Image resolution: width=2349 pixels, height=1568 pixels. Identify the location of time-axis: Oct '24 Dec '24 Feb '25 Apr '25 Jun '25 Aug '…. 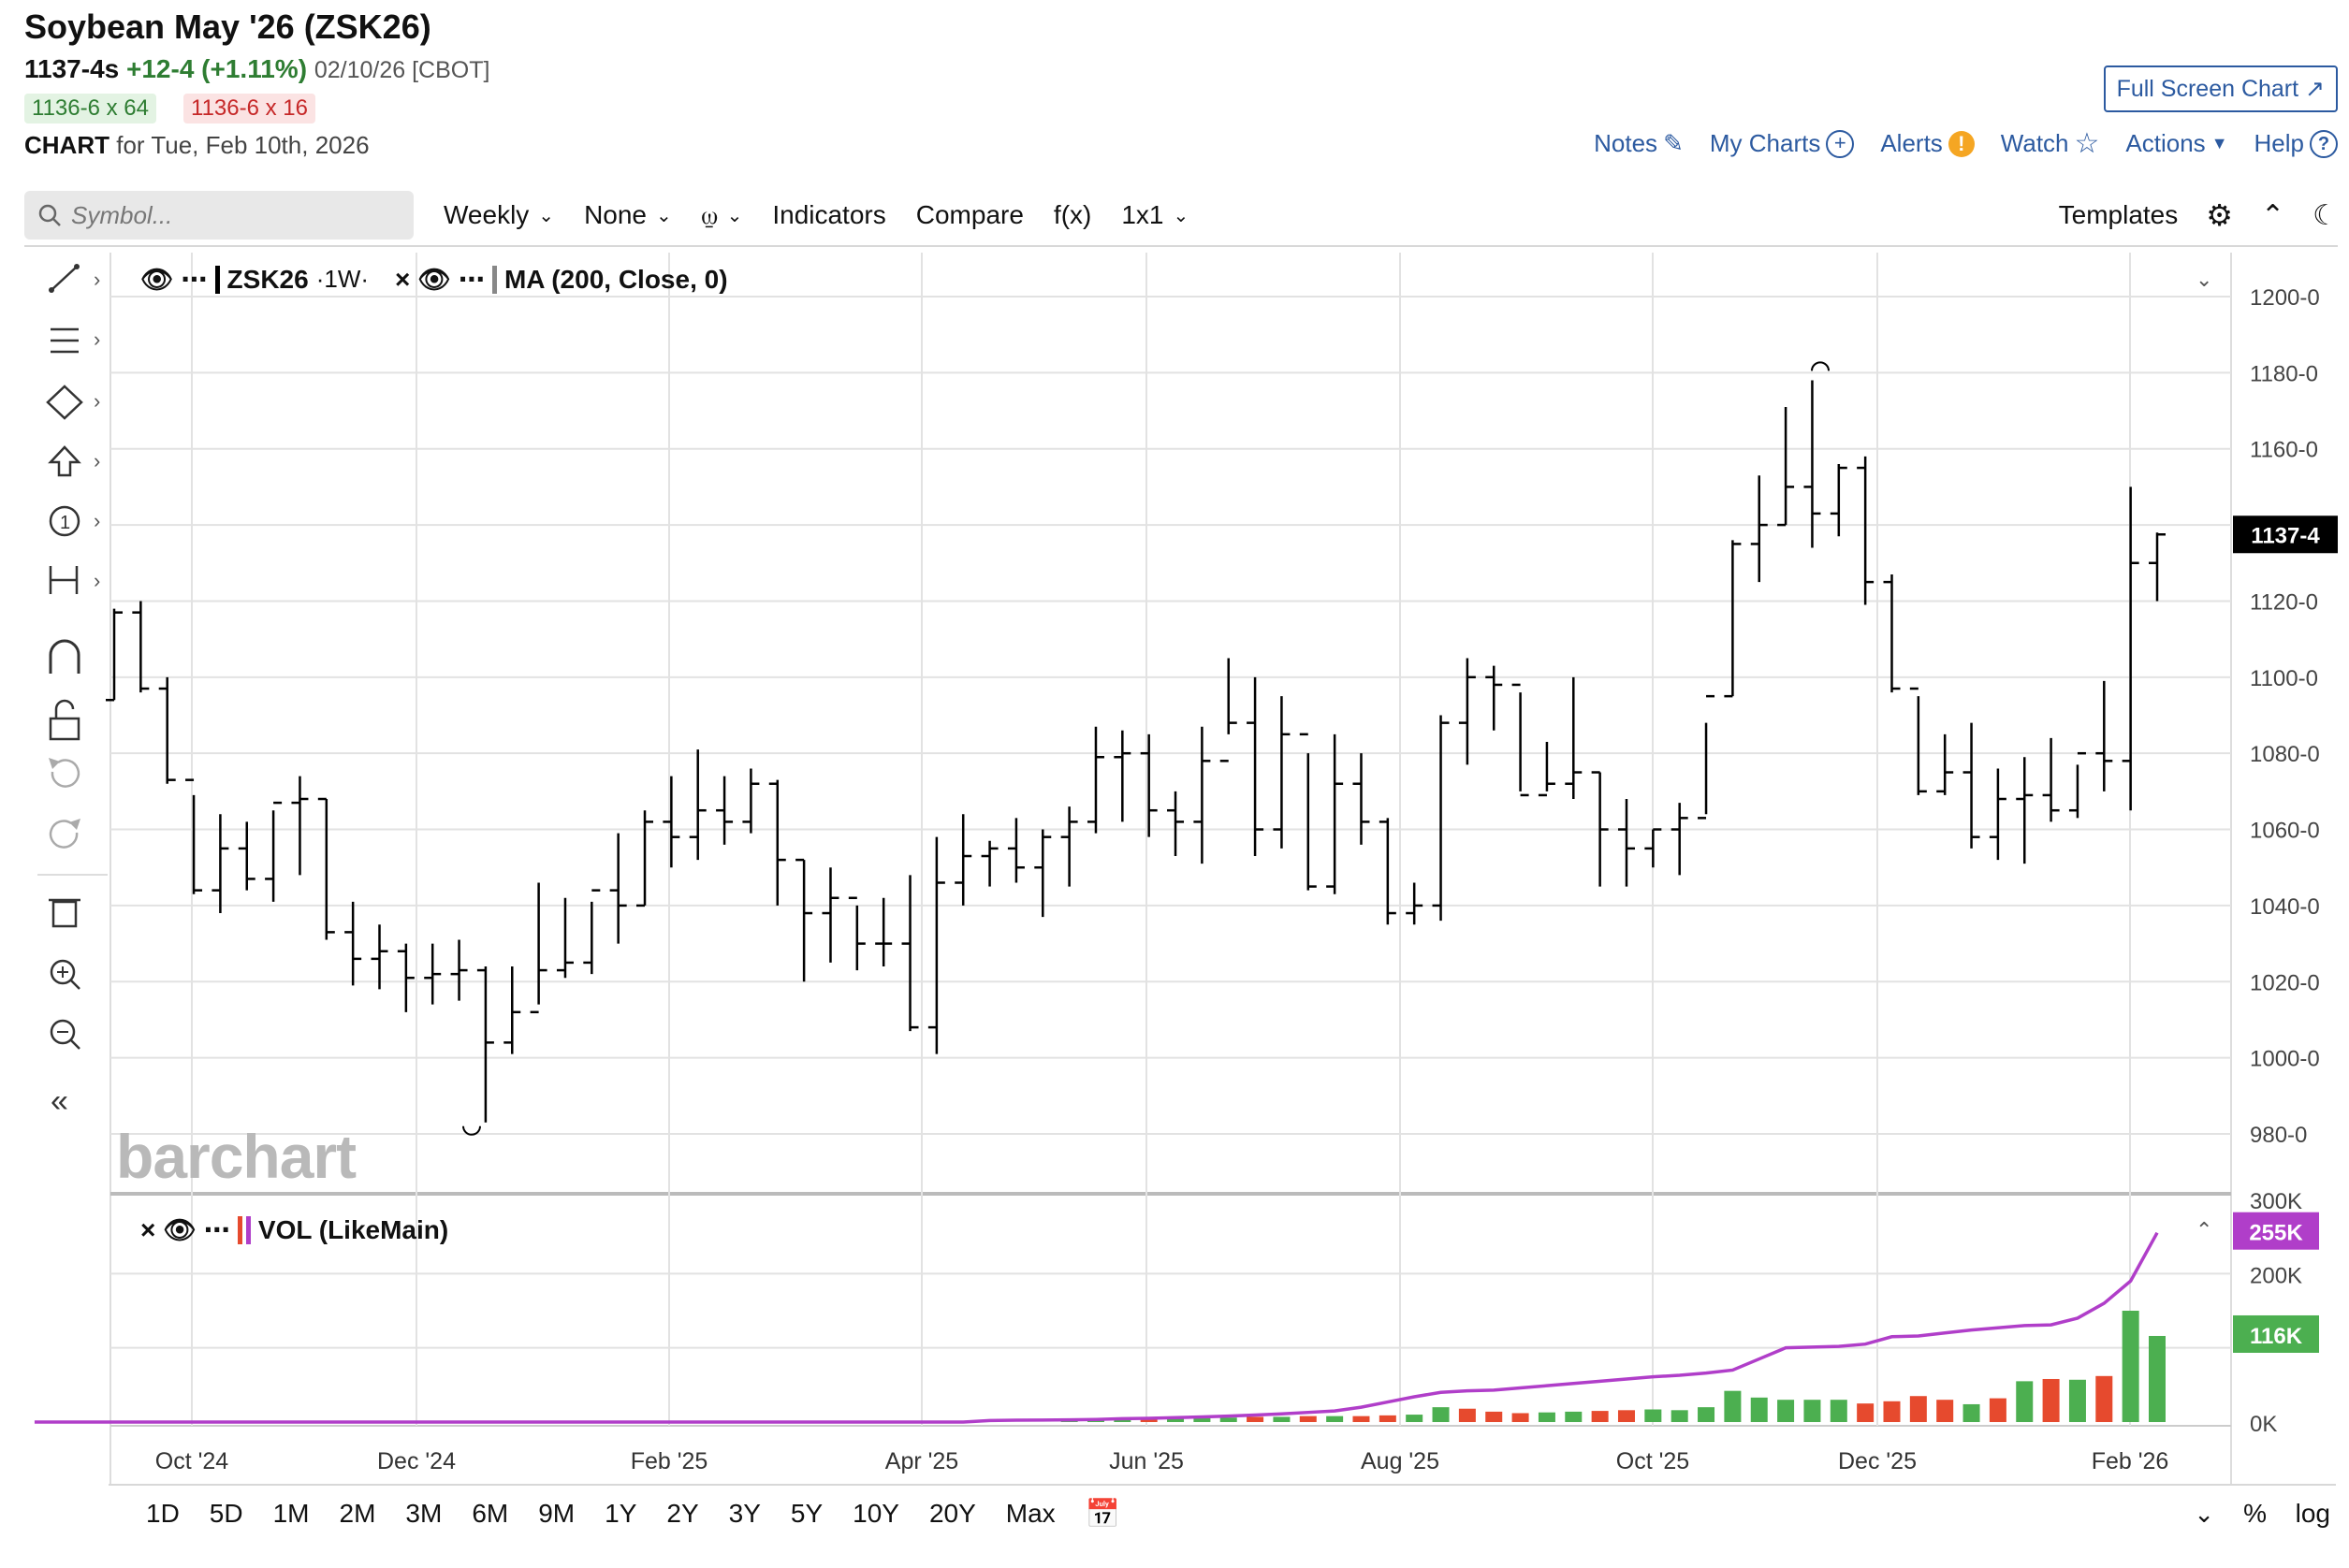
(1162, 1461).